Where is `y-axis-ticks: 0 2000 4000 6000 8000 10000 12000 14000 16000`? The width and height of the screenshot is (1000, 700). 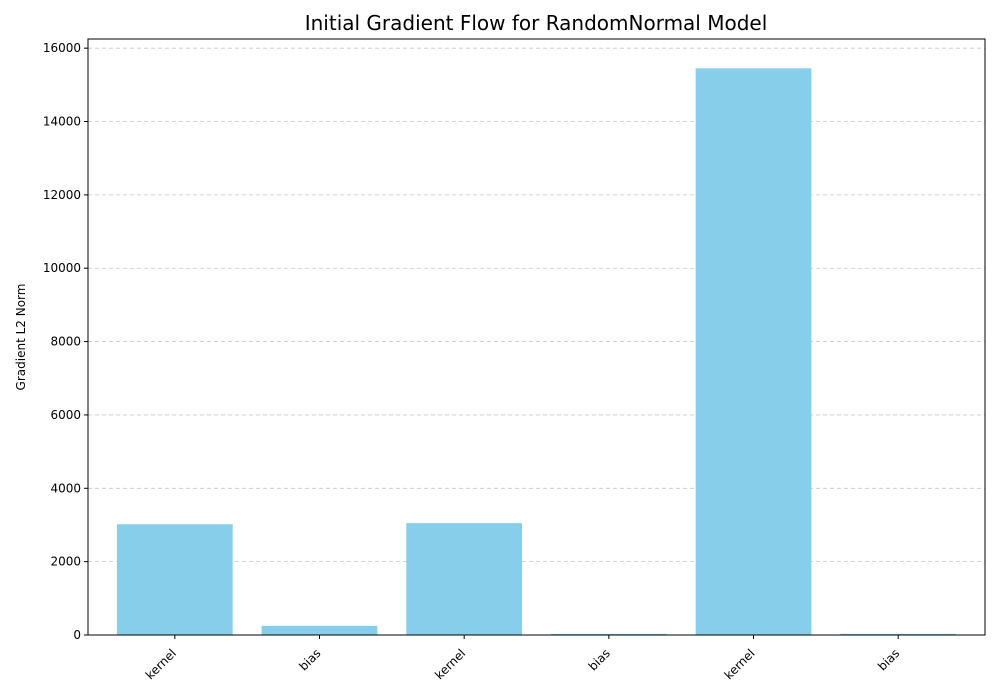
y-axis-ticks: 0 2000 4000 6000 8000 10000 12000 14000 16000 is located at coordinates (65, 341).